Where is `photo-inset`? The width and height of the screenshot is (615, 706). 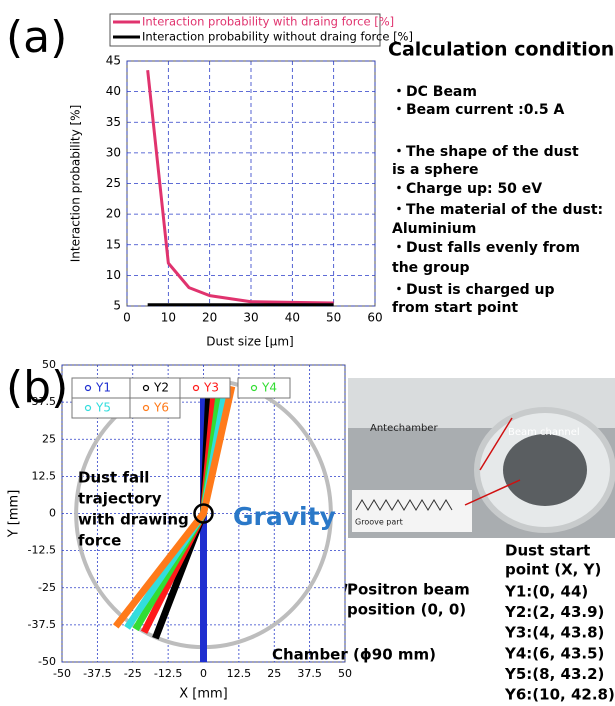
photo-inset is located at coordinates (412, 511).